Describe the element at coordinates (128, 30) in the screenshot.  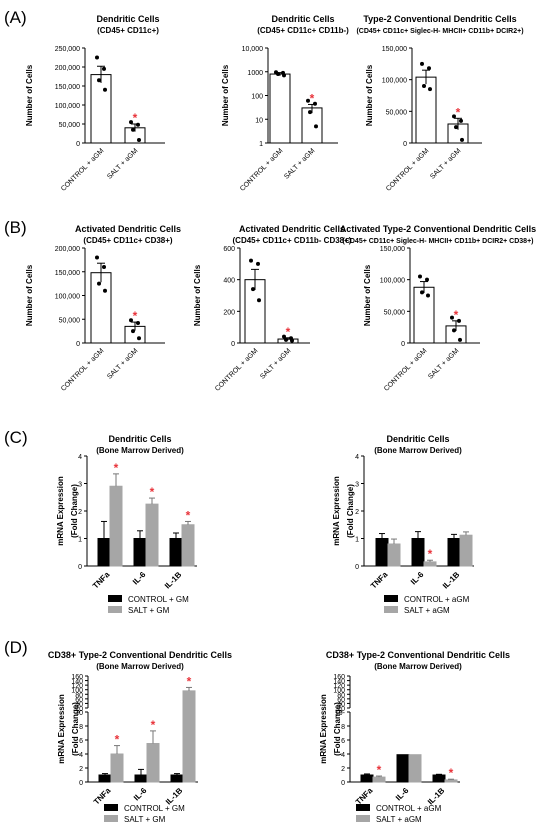
I see `a1-subtitle: (CD45+ CD11c+)` at that location.